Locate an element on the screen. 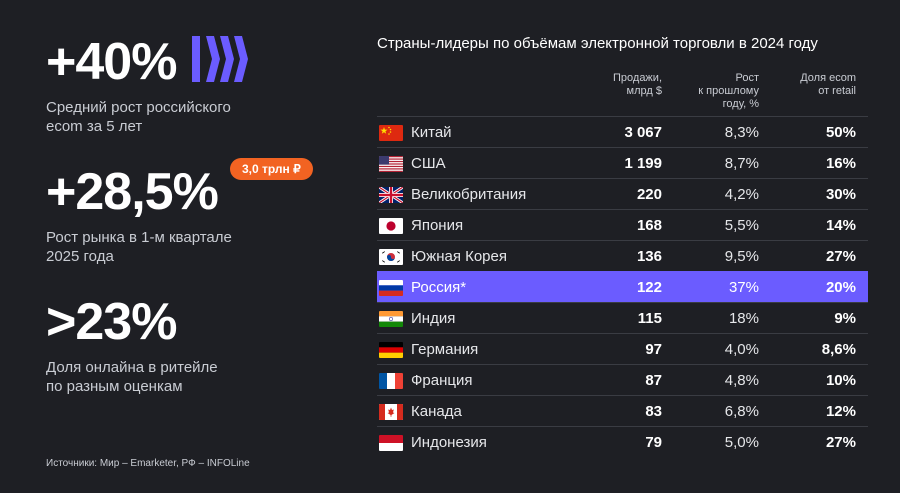 This screenshot has width=900, height=493. usa-flag-icon is located at coordinates (391, 164).